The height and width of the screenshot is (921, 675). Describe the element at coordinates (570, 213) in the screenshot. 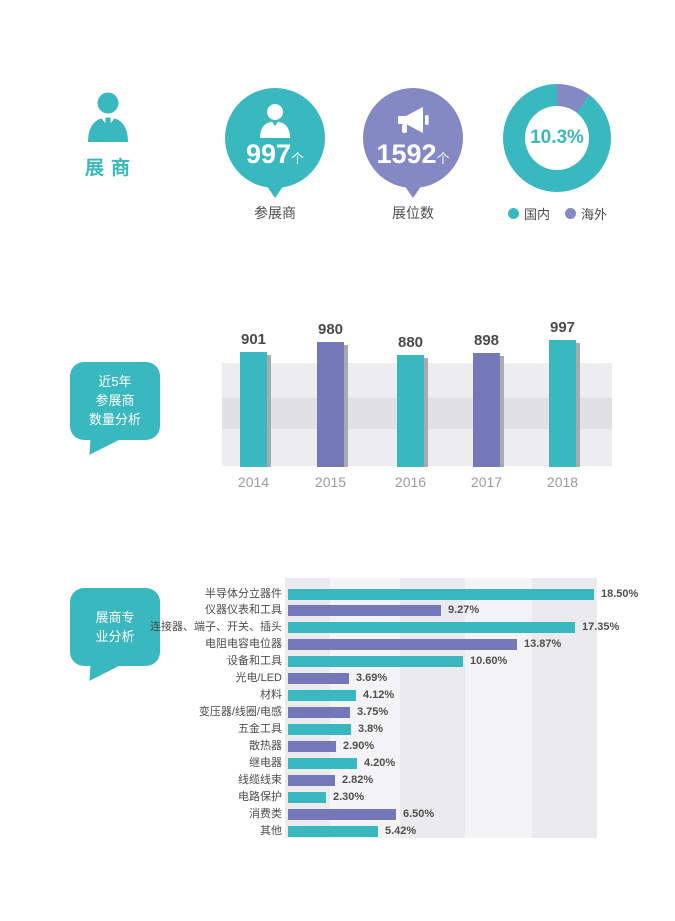

I see `overseas-legend-dot-icon` at that location.